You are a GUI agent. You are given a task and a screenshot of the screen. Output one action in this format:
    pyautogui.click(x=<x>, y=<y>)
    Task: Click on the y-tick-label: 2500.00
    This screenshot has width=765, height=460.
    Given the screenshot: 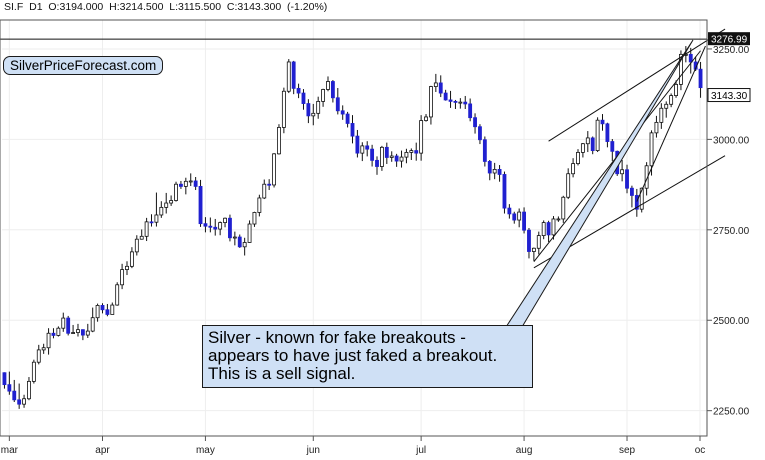 What is the action you would take?
    pyautogui.click(x=731, y=321)
    